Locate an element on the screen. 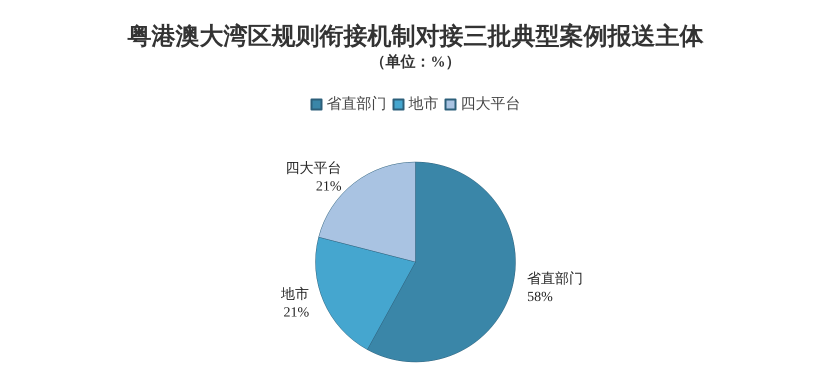 Image resolution: width=831 pixels, height=390 pixels. slice-label: 四大平台 is located at coordinates (314, 168).